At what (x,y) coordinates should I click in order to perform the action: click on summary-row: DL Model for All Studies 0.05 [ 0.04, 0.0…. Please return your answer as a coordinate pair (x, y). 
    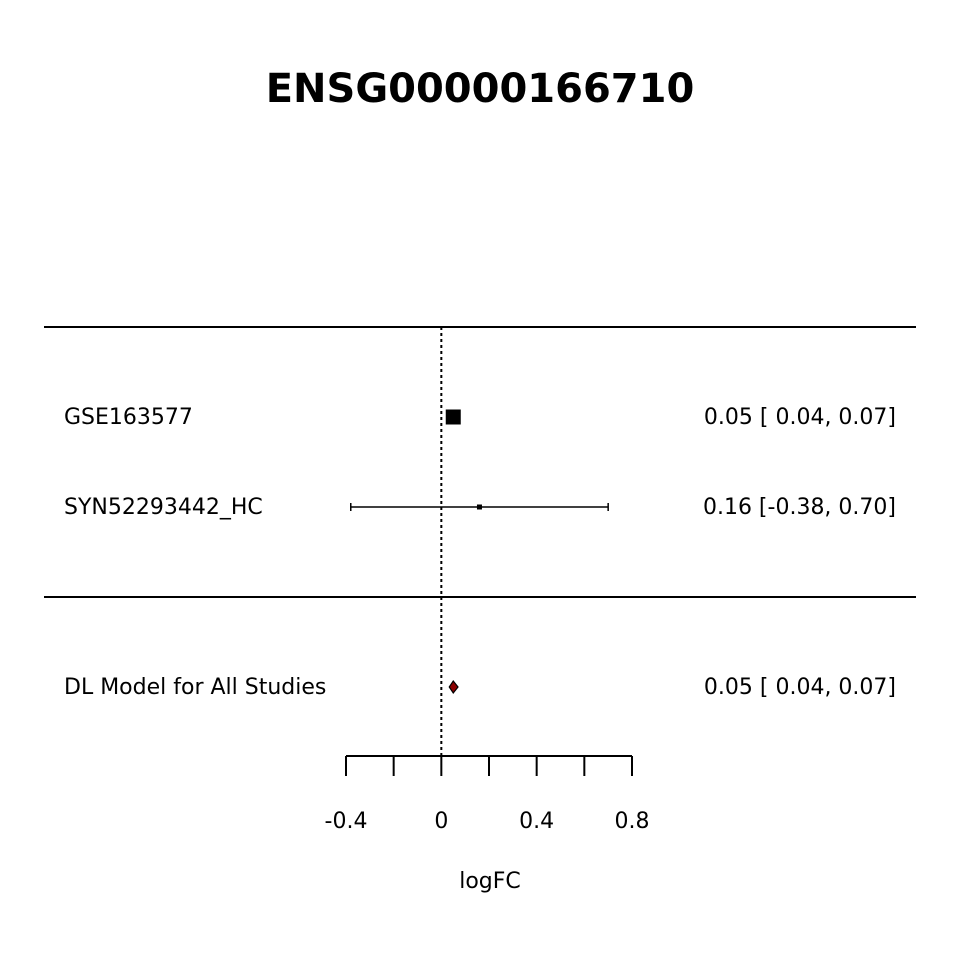
    Looking at the image, I should click on (480, 687).